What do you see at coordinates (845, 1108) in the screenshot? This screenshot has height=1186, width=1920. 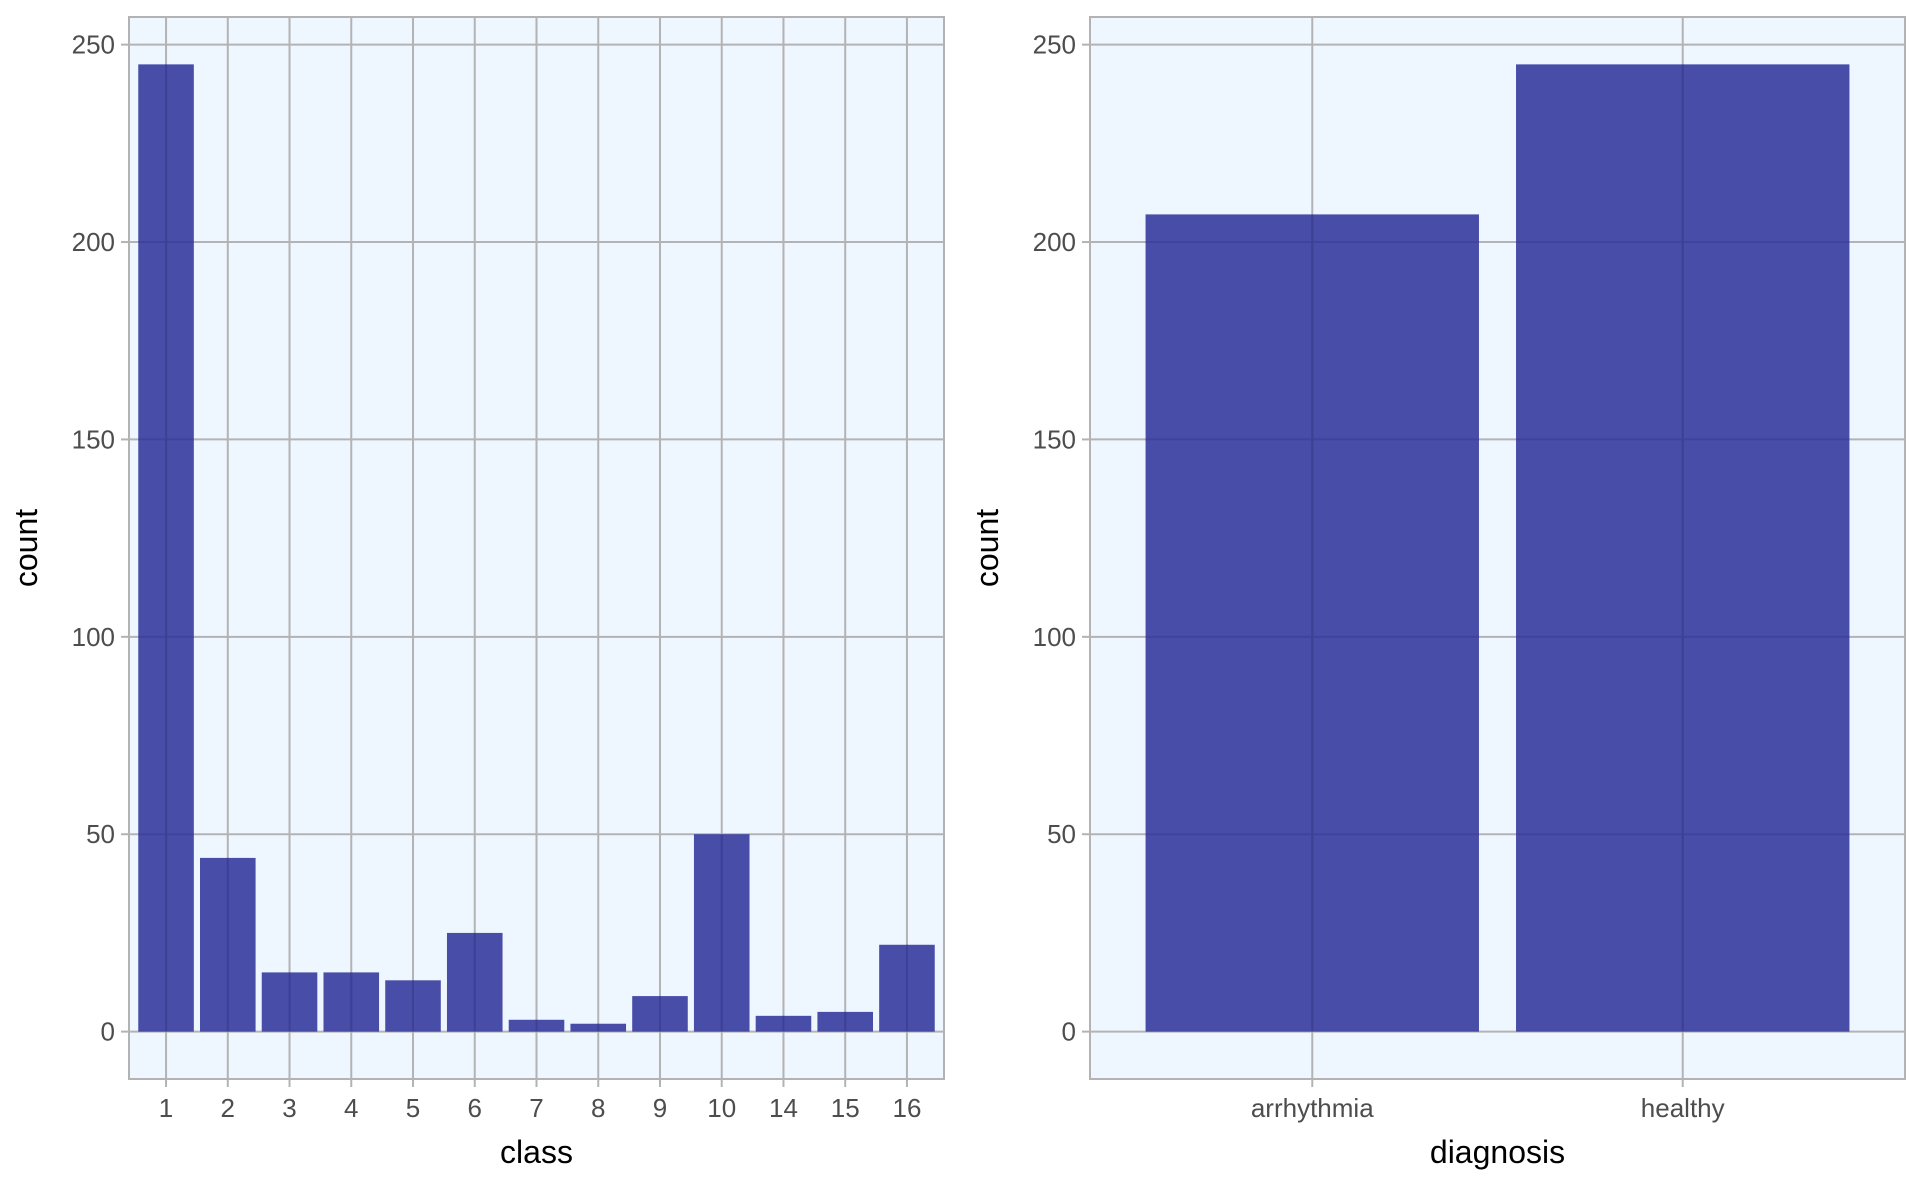 I see `x-tick-label: 15` at bounding box center [845, 1108].